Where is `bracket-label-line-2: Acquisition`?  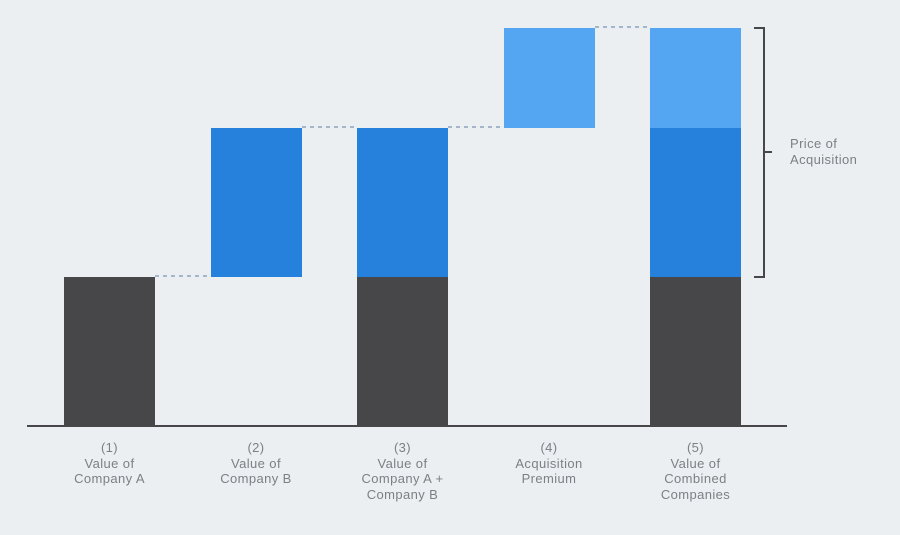 bracket-label-line-2: Acquisition is located at coordinates (824, 159).